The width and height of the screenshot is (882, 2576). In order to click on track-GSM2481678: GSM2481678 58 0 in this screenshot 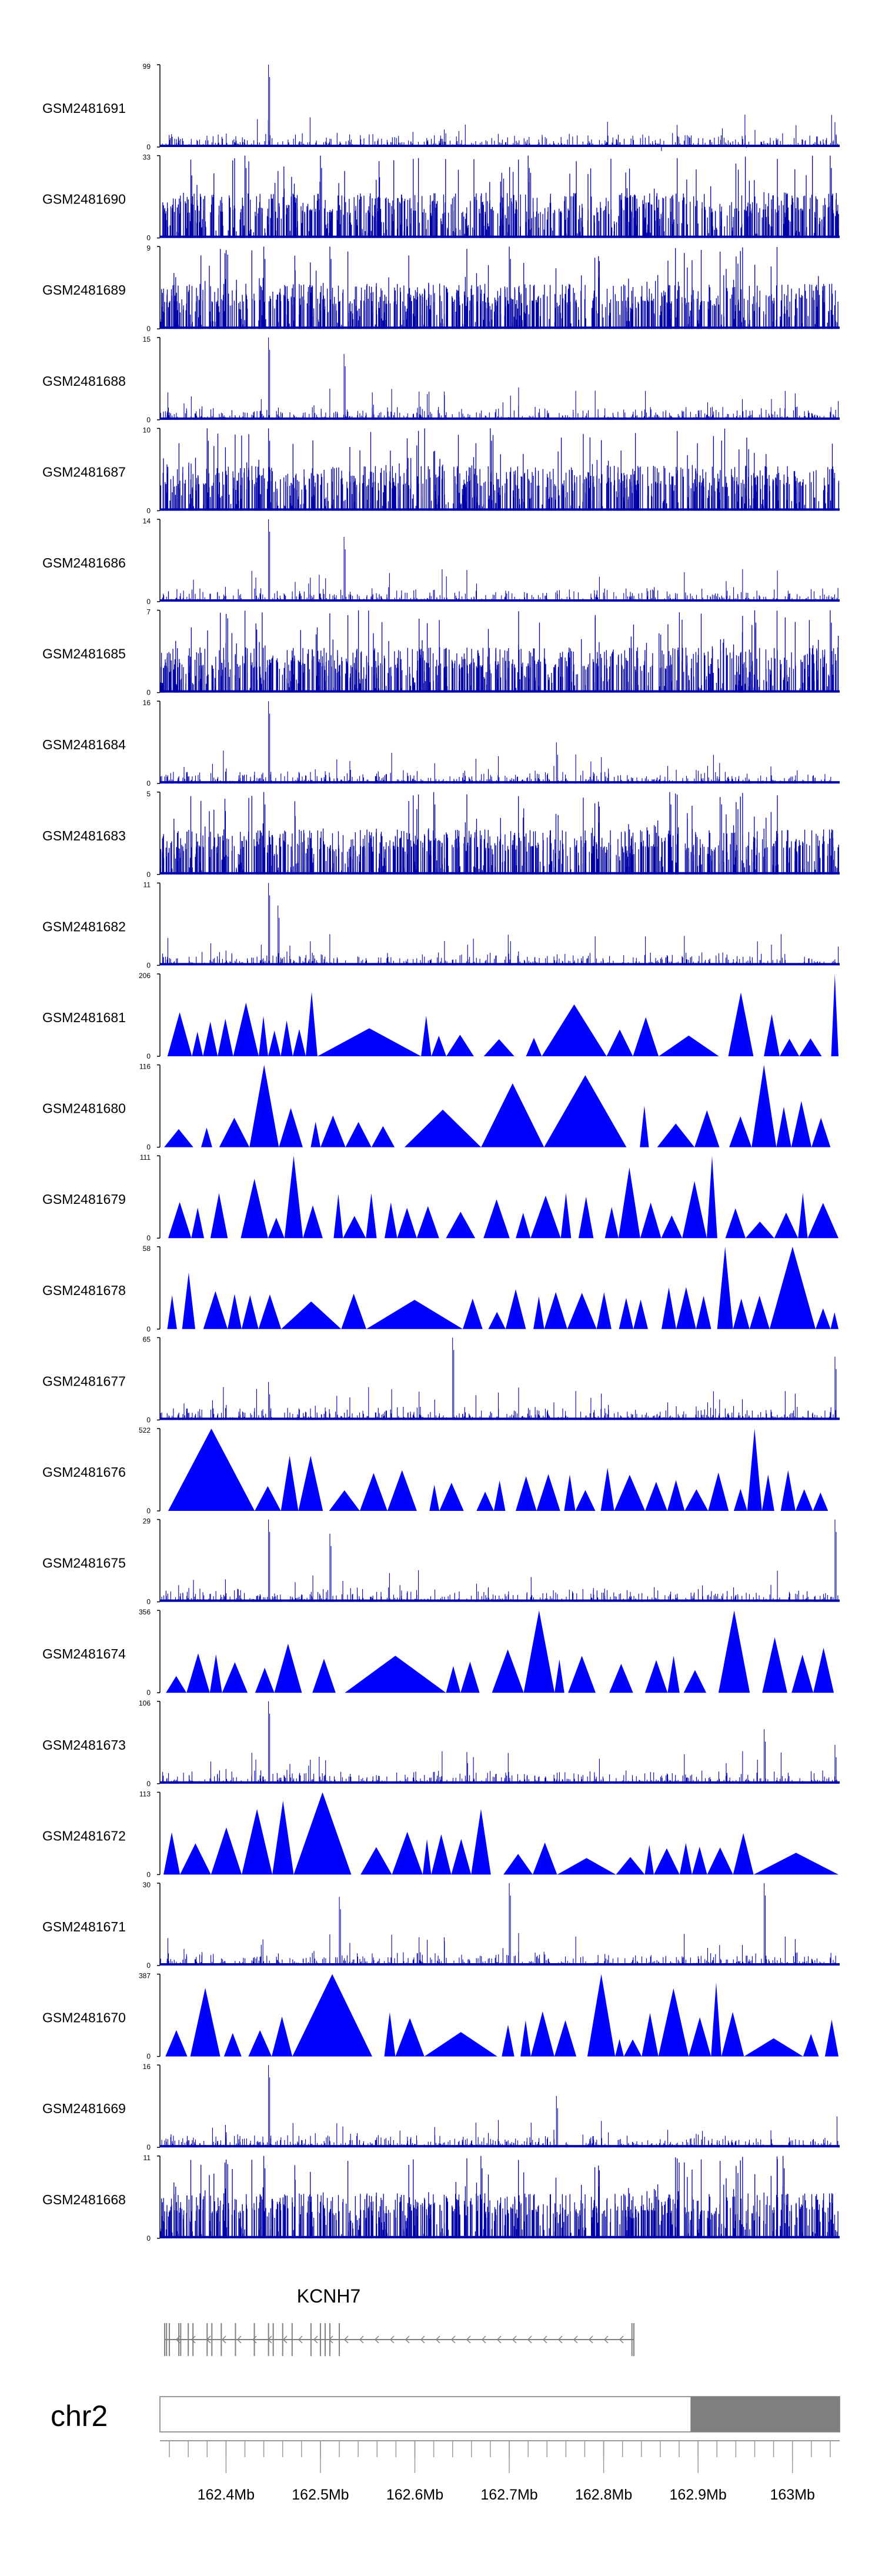, I will do `click(440, 1288)`.